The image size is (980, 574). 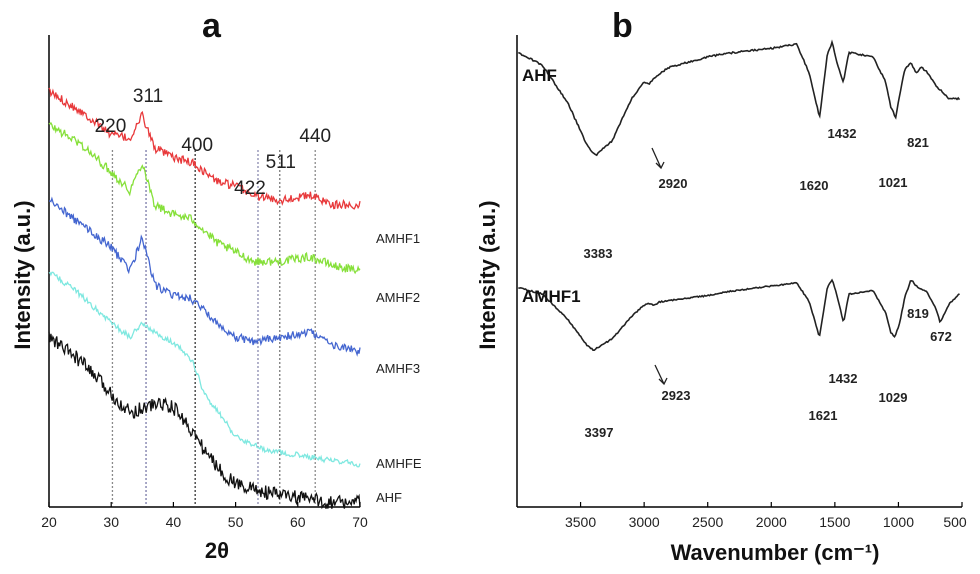 What do you see at coordinates (298, 522) in the screenshot?
I see `x-tick-label: 60` at bounding box center [298, 522].